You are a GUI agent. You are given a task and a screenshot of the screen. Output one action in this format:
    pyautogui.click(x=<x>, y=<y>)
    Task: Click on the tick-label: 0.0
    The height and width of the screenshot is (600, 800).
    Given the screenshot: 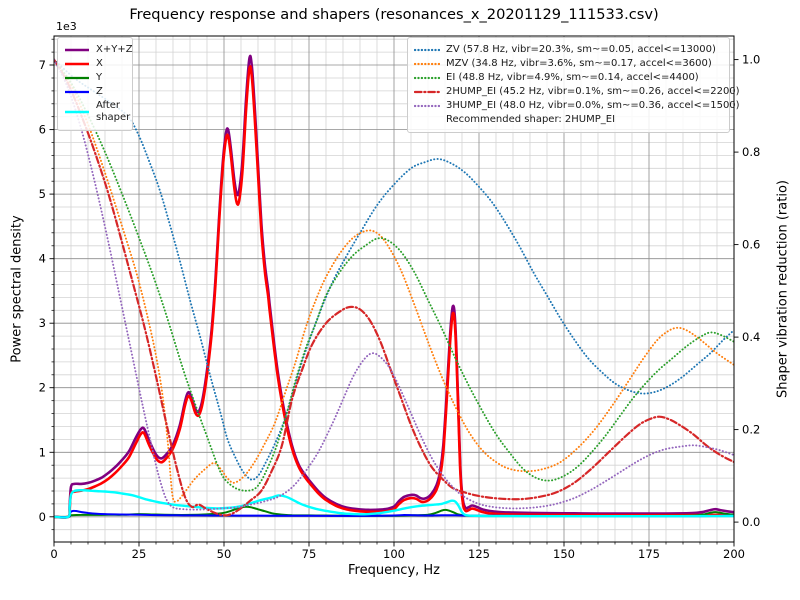 What is the action you would take?
    pyautogui.click(x=751, y=522)
    